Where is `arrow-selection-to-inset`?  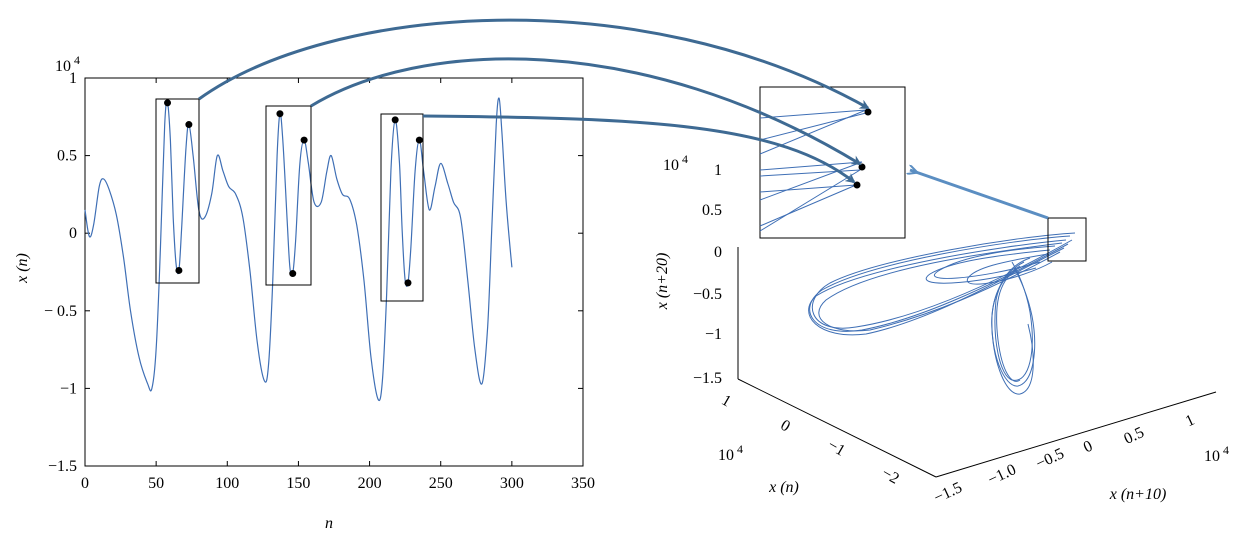
arrow-selection-to-inset is located at coordinates (979, 195).